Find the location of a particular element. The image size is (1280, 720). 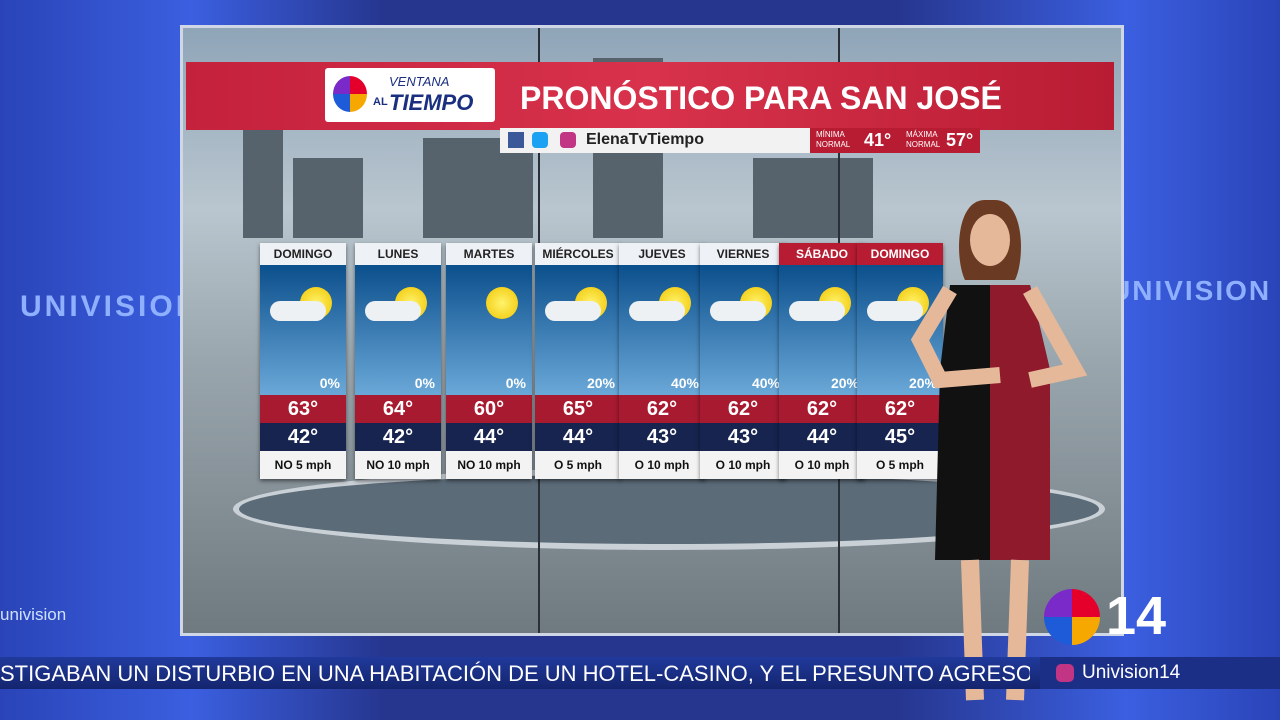

title: PRONÓSTICO PARA SAN JOSÉ is located at coordinates (761, 98).